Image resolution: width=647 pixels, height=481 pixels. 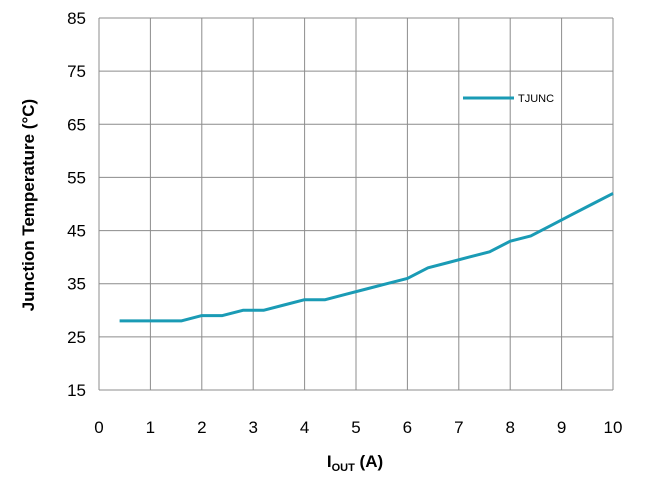 What do you see at coordinates (561, 427) in the screenshot?
I see `x-tick-label: 9` at bounding box center [561, 427].